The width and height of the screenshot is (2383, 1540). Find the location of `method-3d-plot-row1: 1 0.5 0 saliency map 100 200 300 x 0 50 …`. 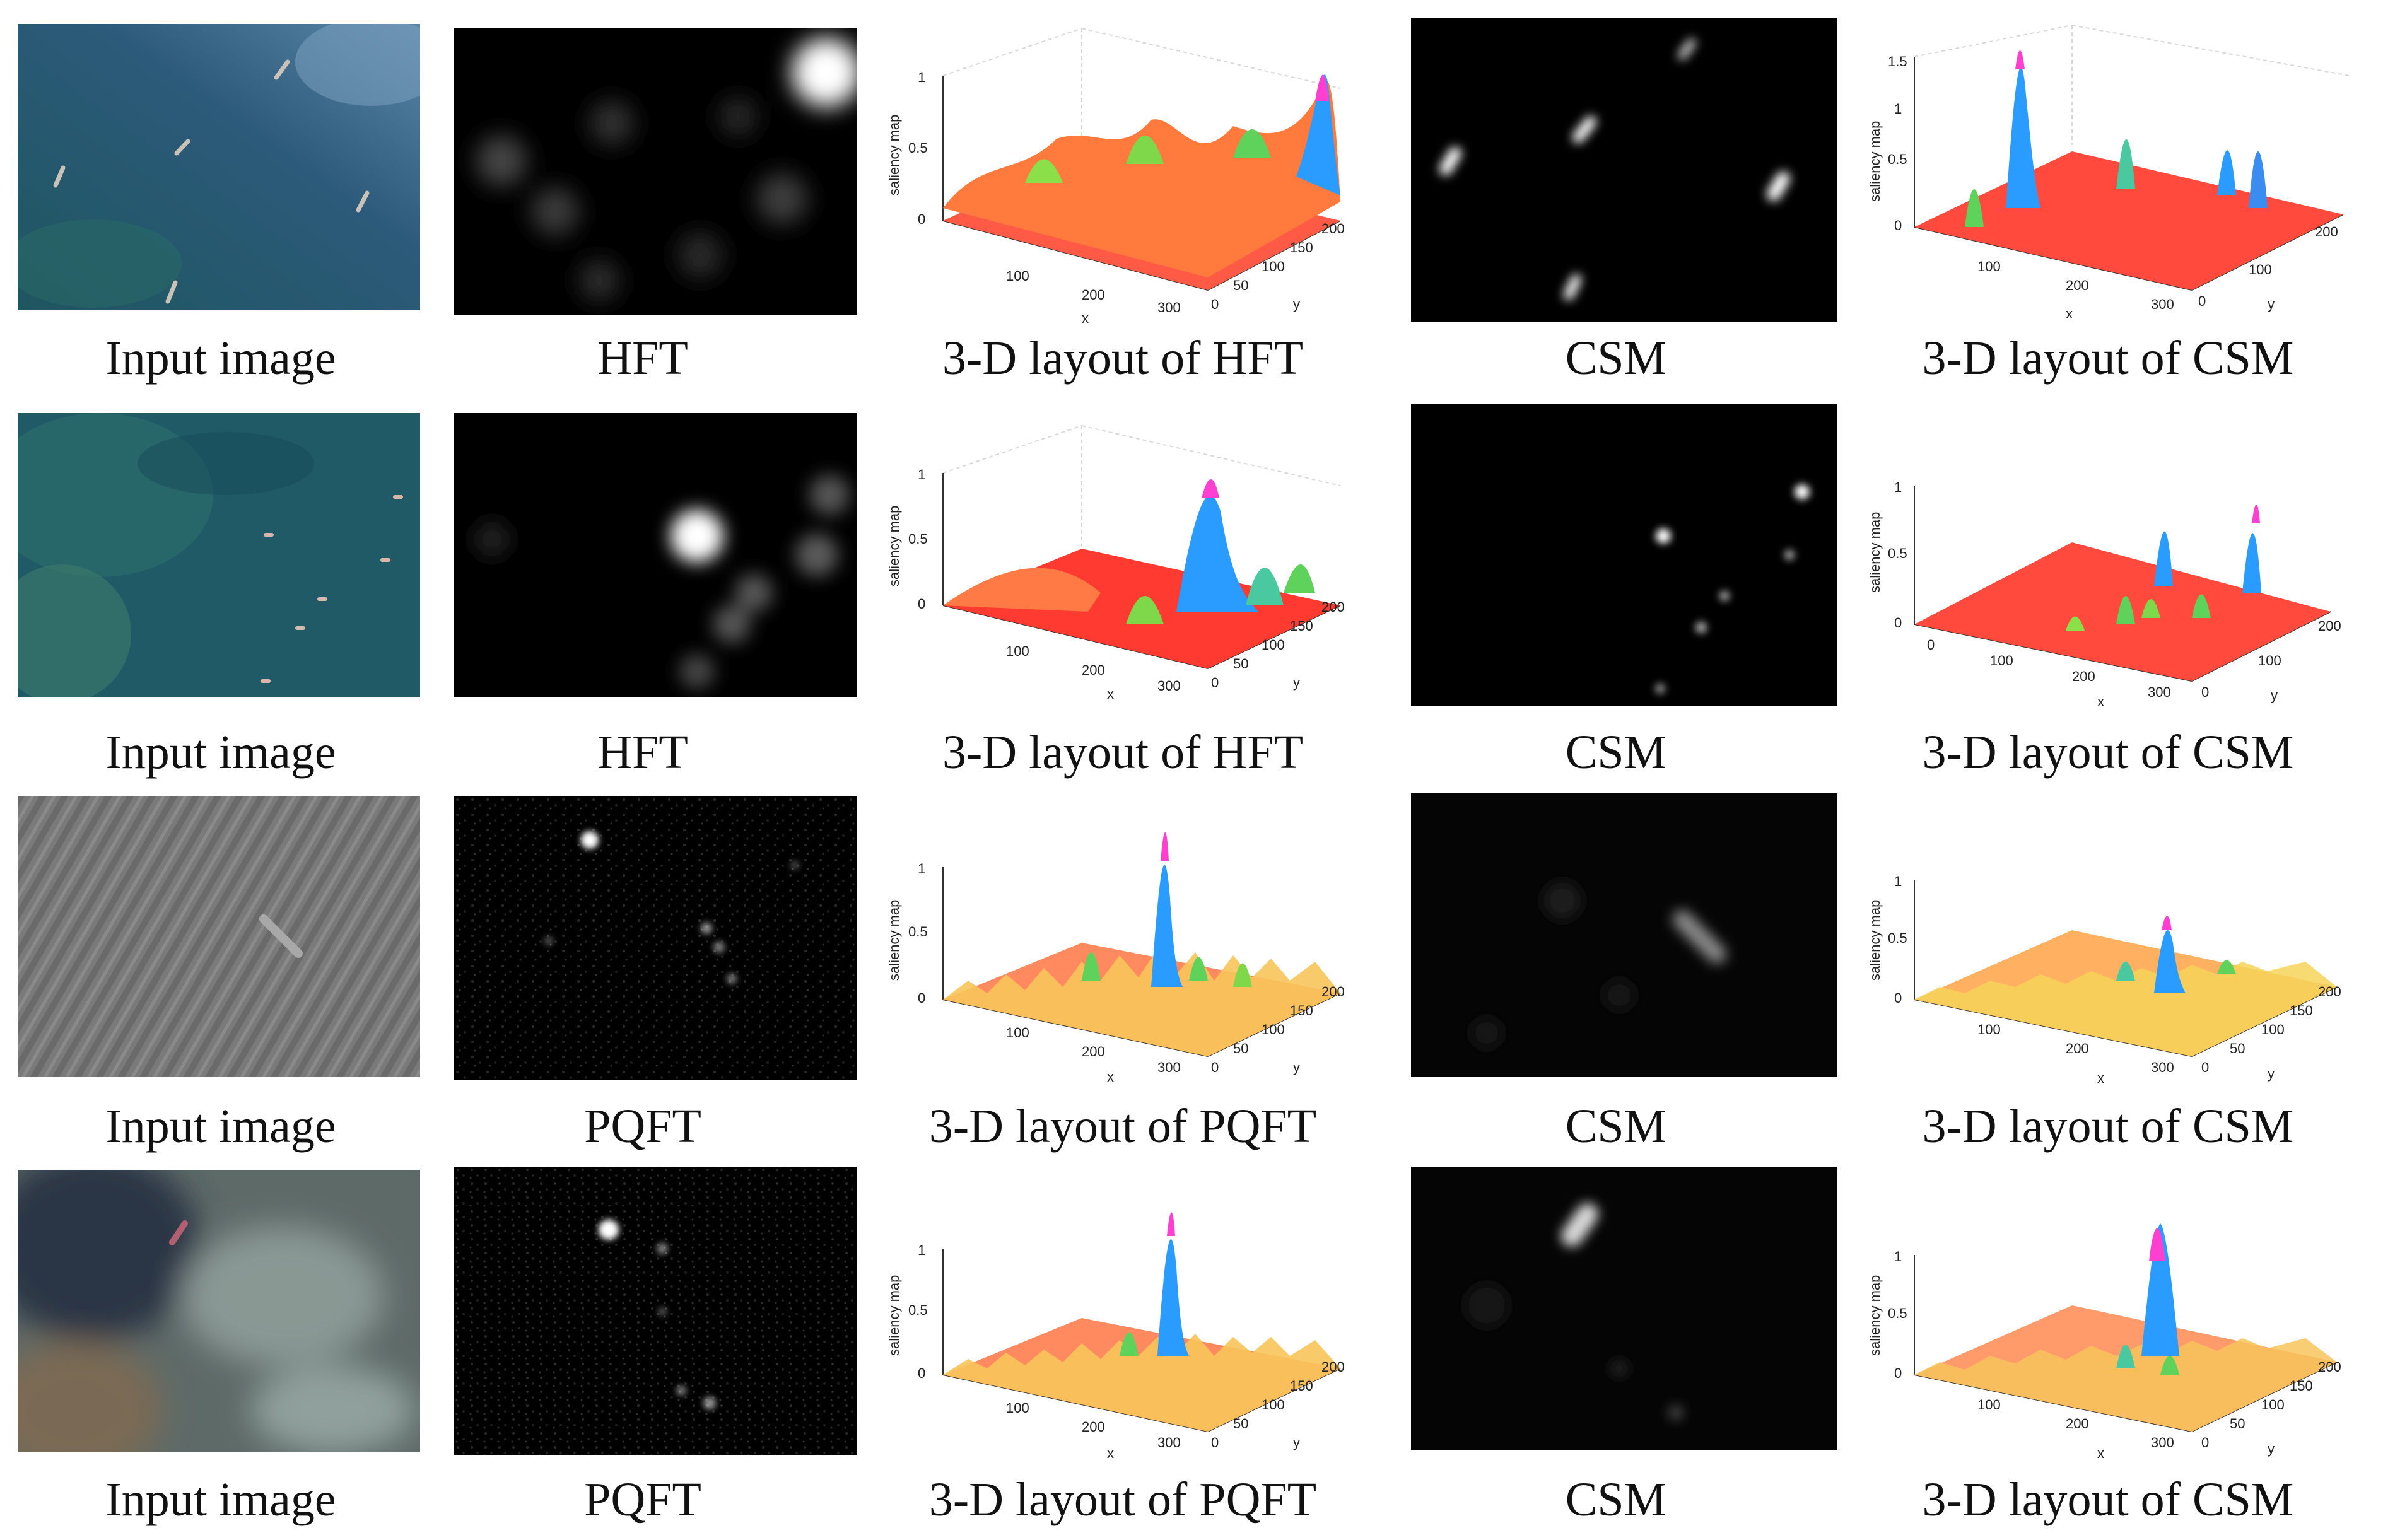

method-3d-plot-row1: 1 0.5 0 saliency map 100 200 300 x 0 50 … is located at coordinates (1126, 170).